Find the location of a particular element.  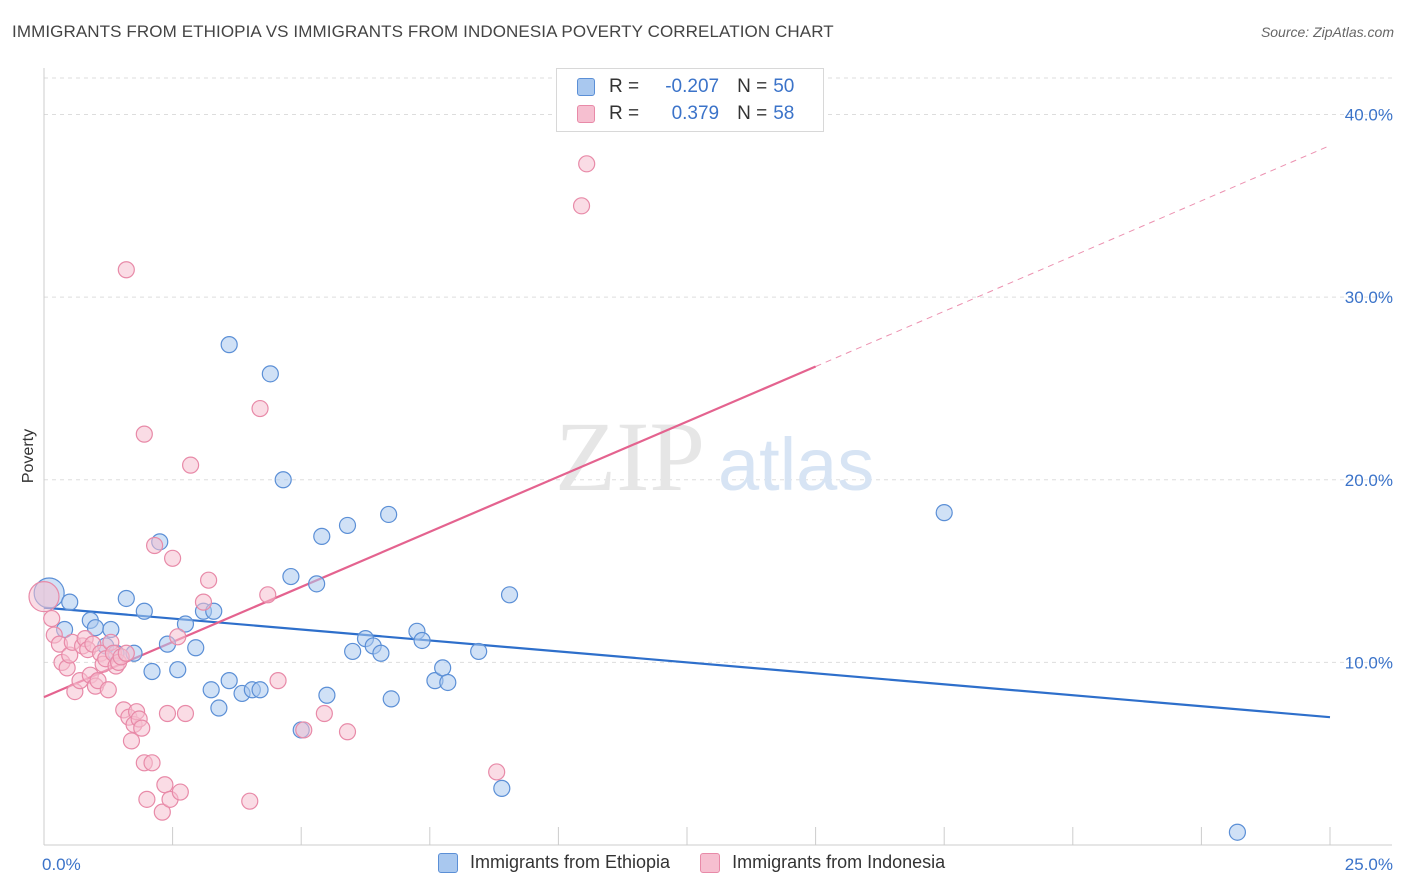

legend-item-indonesia: Immigrants from Indonesia is located at coordinates (822, 862).